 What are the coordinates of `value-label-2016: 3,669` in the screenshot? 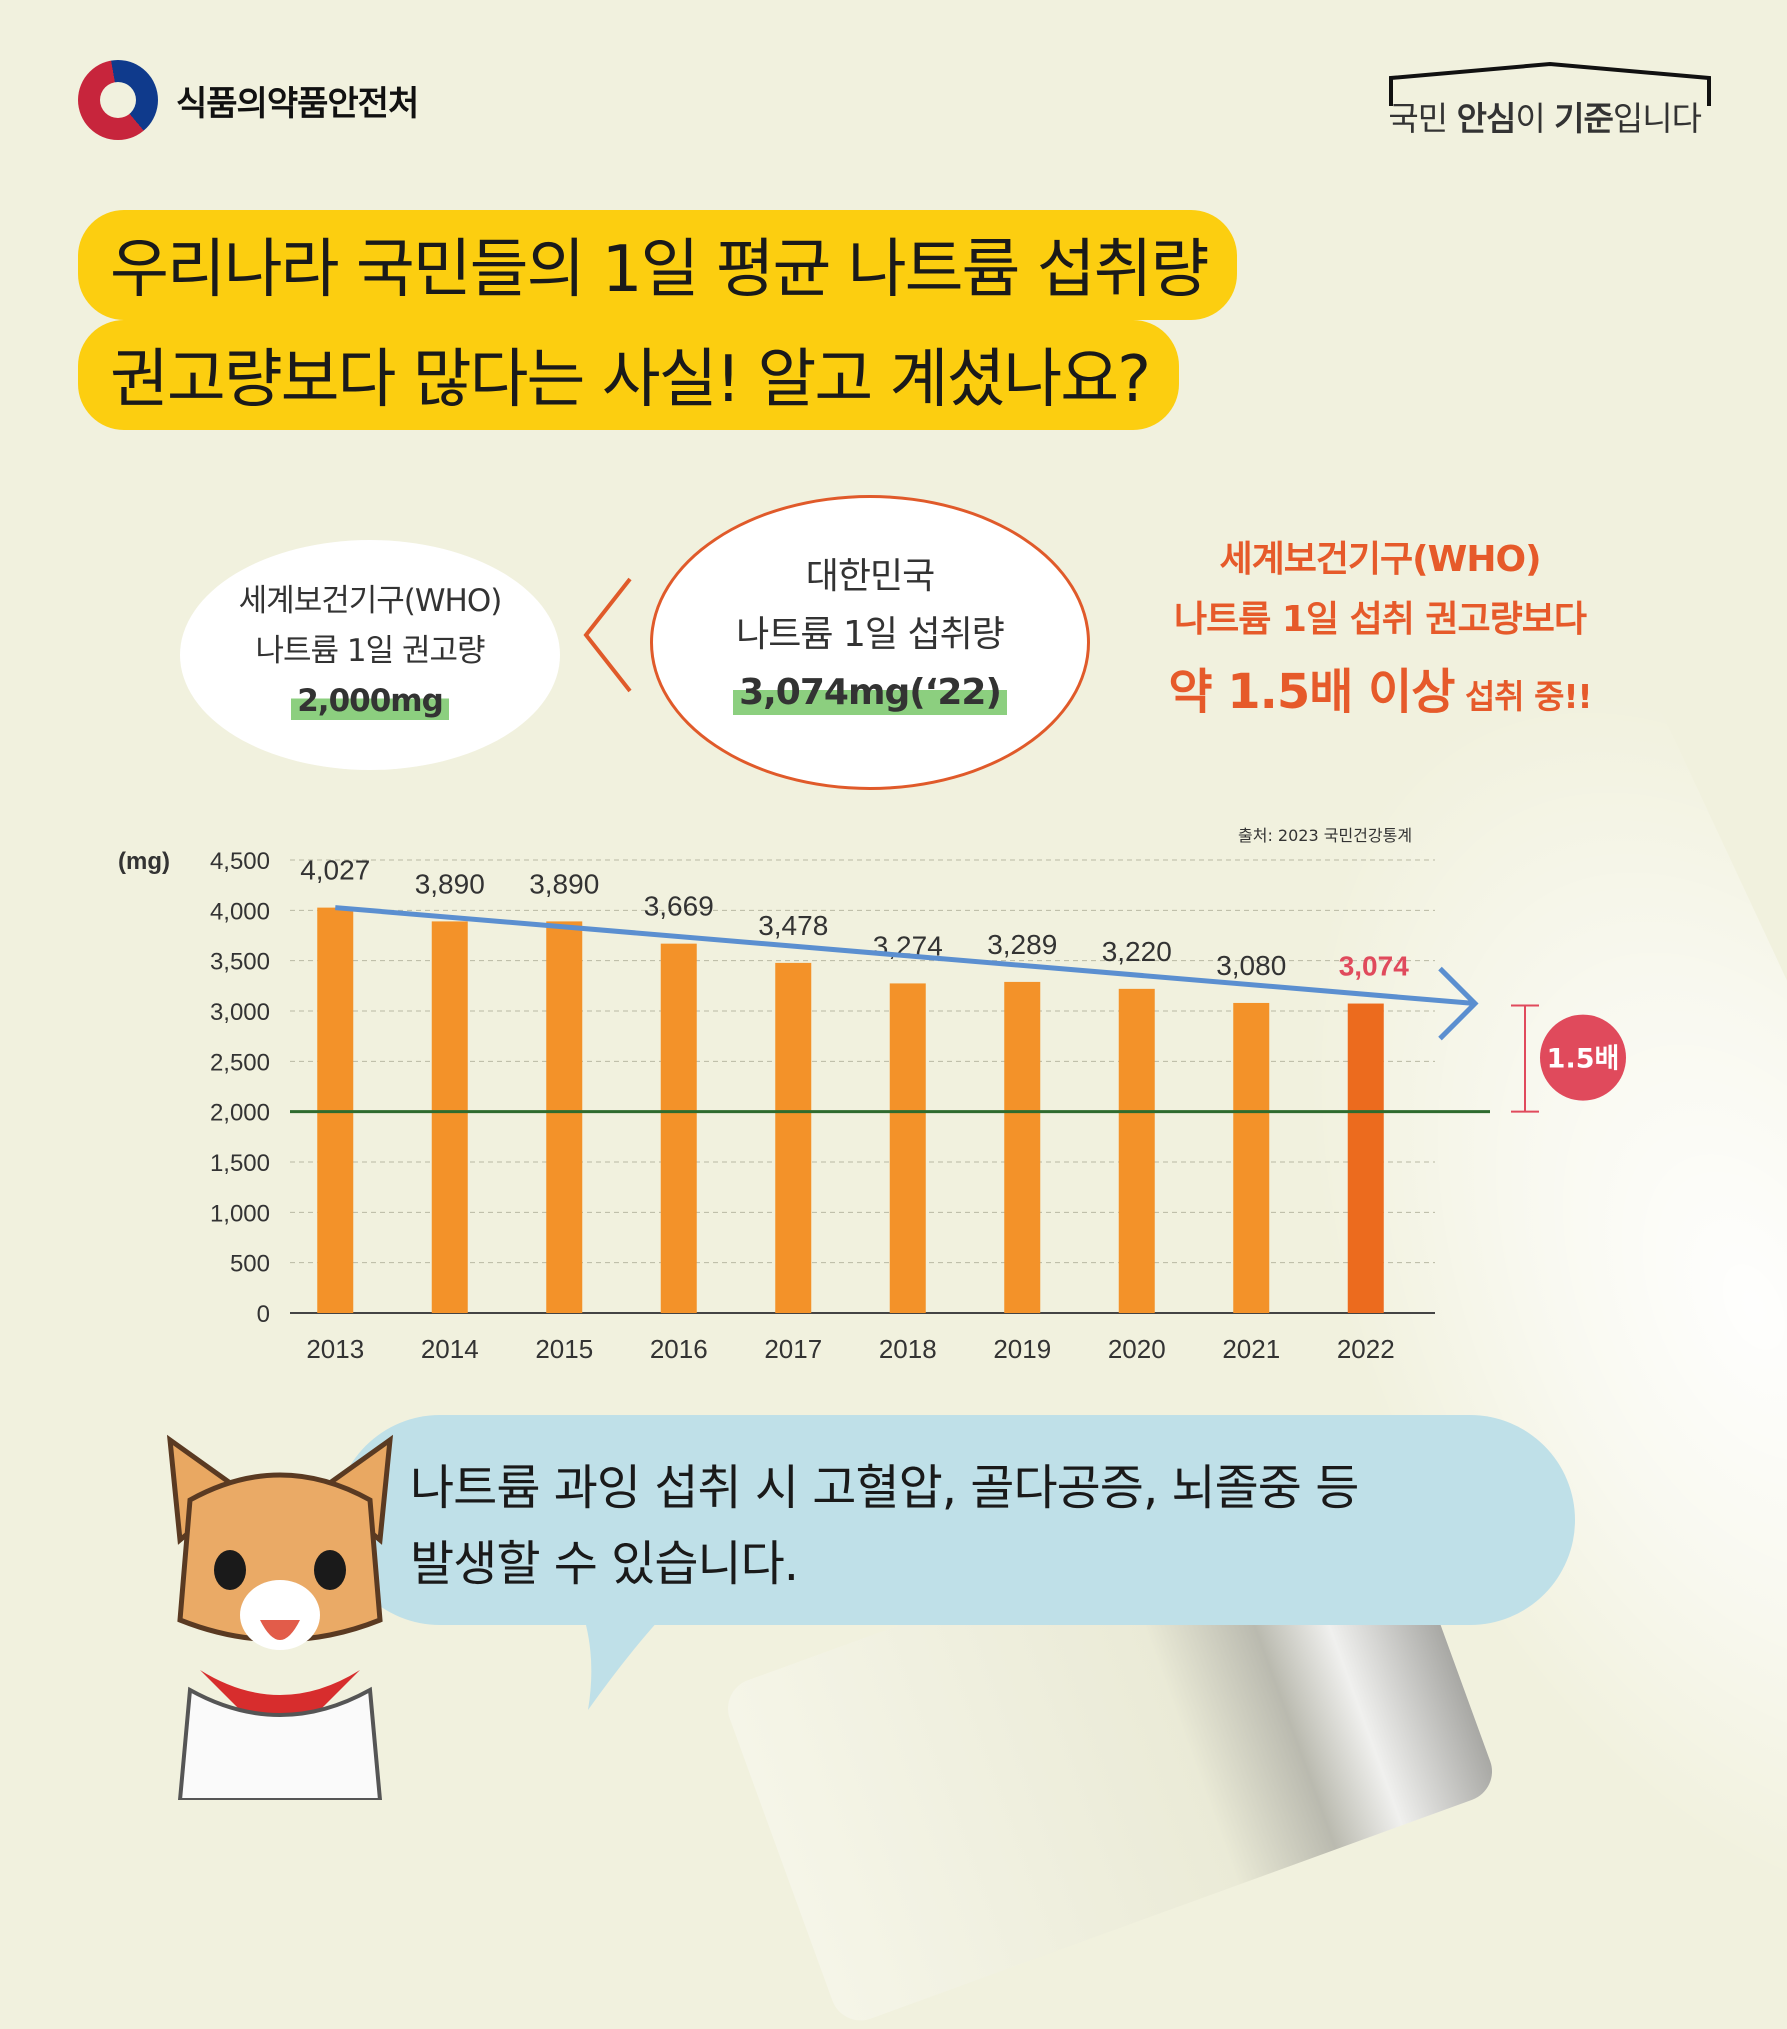 It's located at (679, 906).